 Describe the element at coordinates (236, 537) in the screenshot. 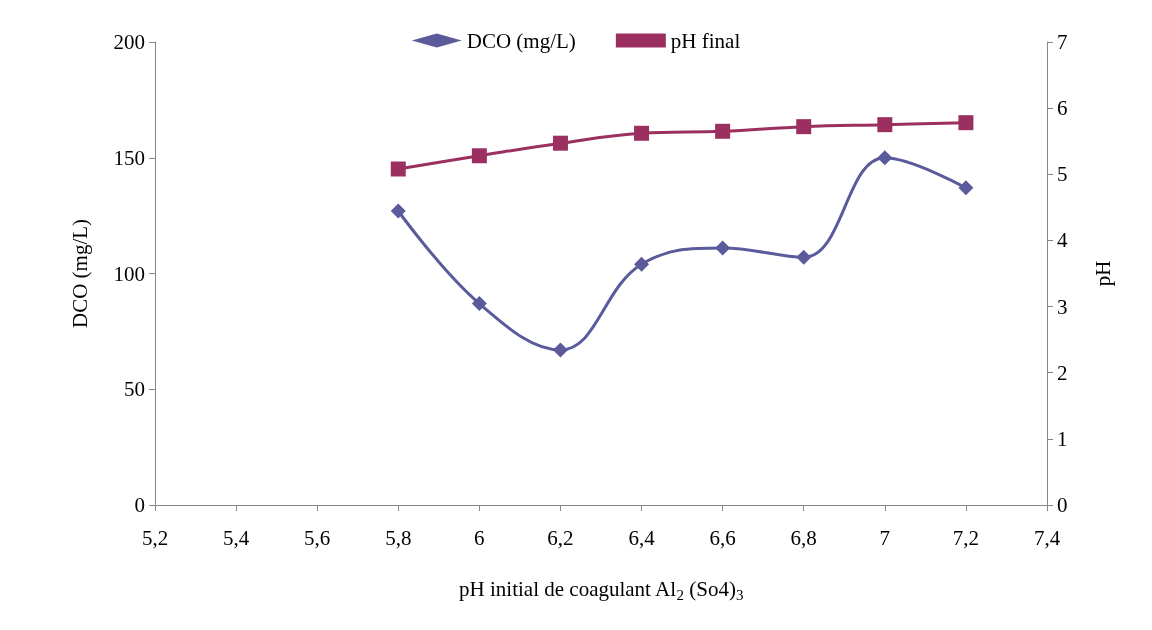

I see `x-tick-label: 5,4` at that location.